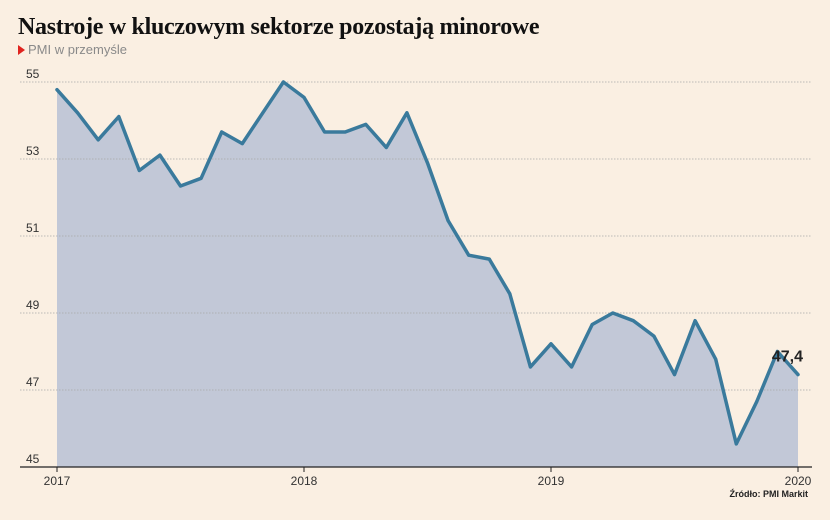 This screenshot has width=830, height=520. What do you see at coordinates (33, 228) in the screenshot?
I see `y-tick-label: 51` at bounding box center [33, 228].